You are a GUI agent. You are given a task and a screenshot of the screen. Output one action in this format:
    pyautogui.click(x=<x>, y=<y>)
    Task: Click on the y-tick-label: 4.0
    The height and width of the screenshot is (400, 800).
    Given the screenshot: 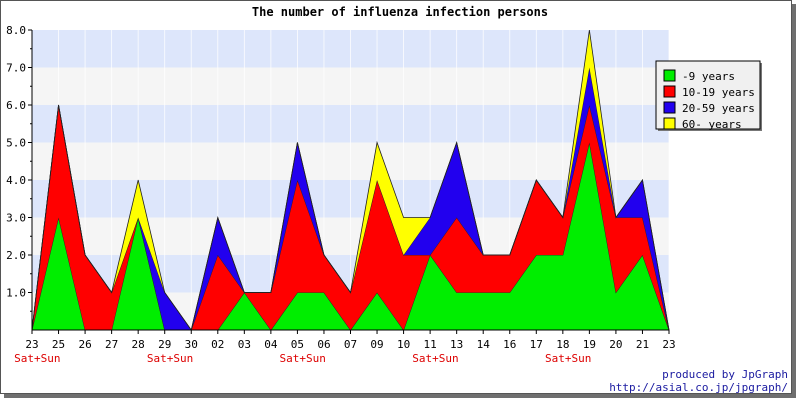 What is the action you would take?
    pyautogui.click(x=16, y=180)
    